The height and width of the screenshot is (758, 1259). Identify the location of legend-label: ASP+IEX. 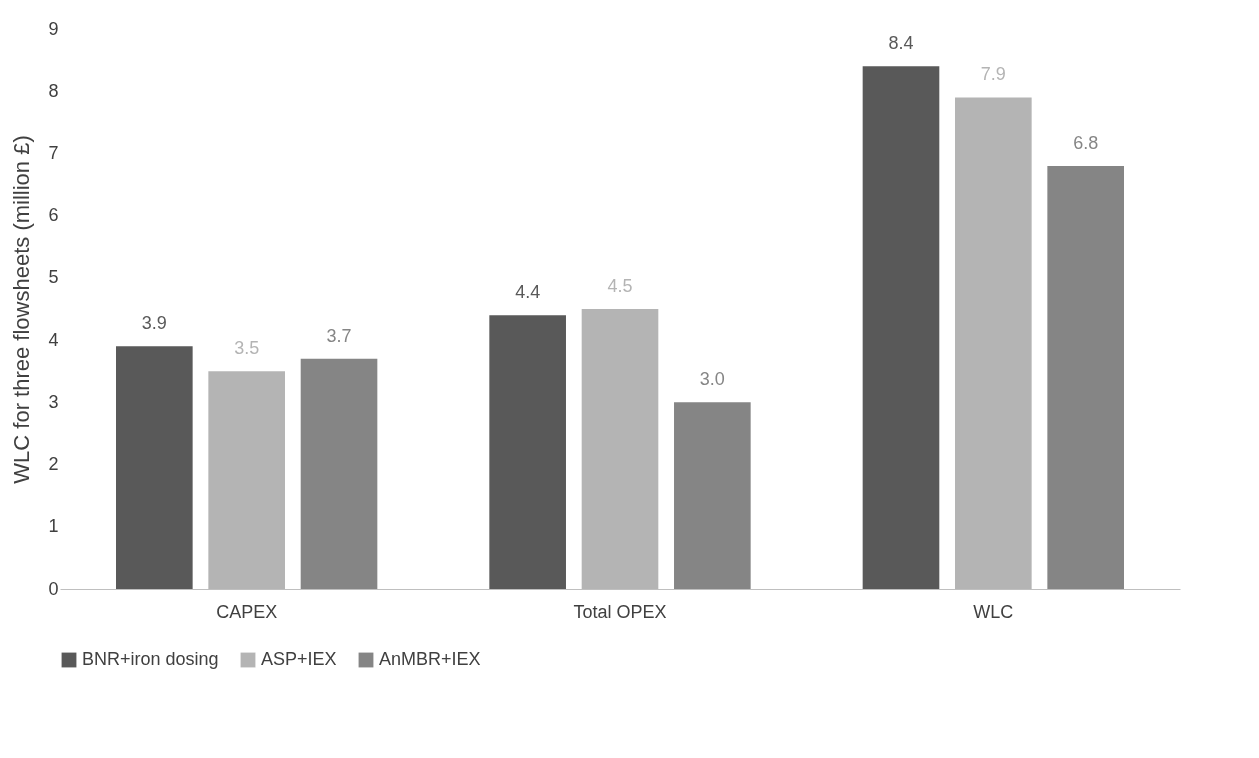
(299, 659).